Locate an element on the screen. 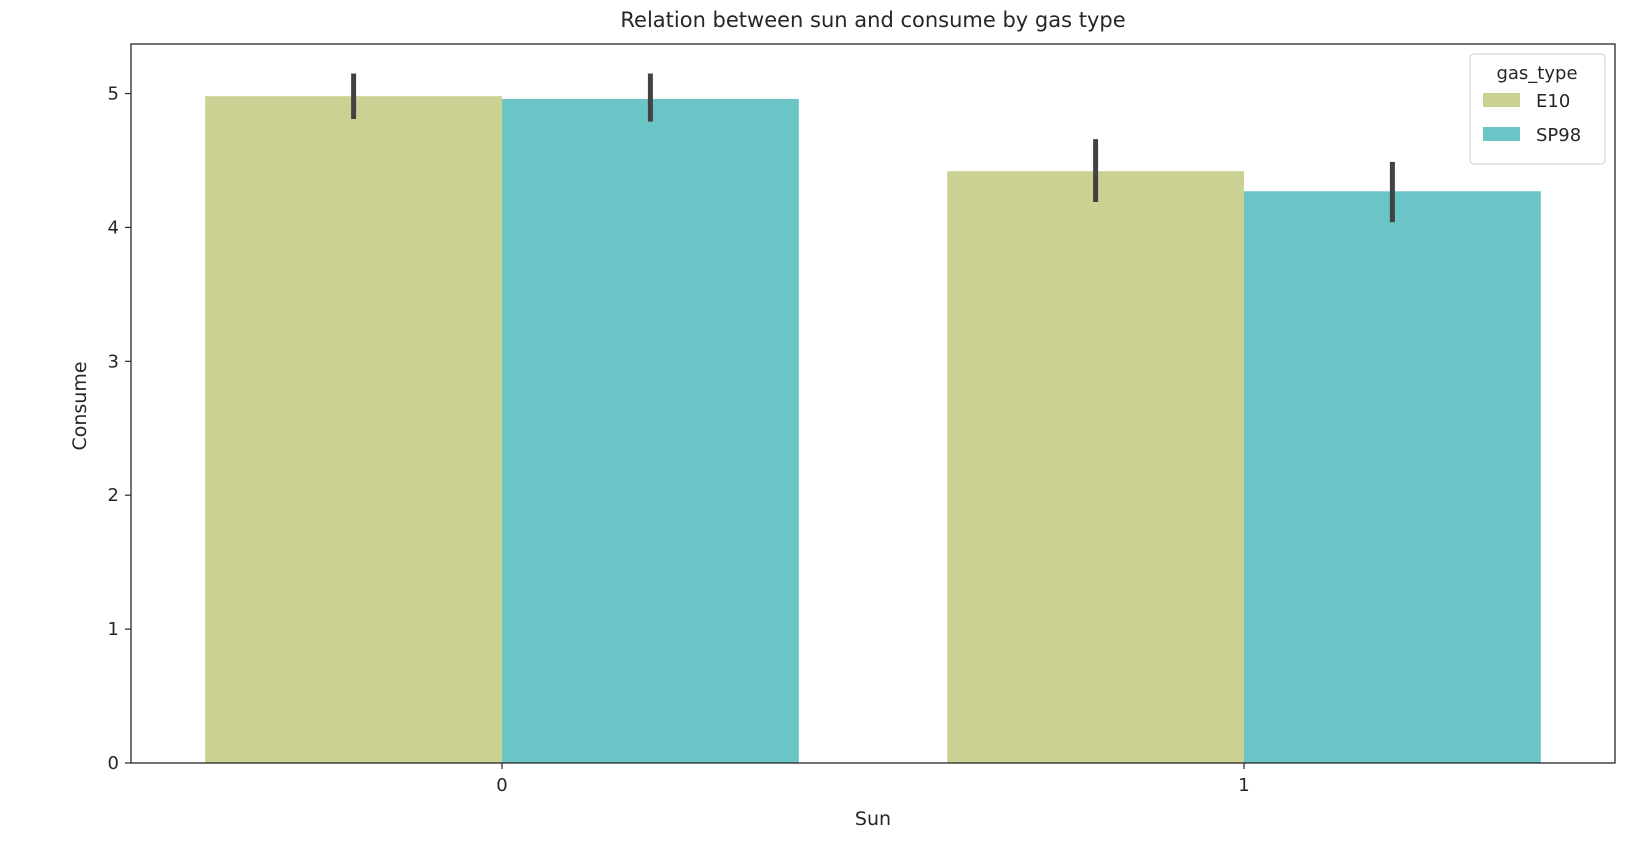 The image size is (1644, 844). y-tick-label: 0 is located at coordinates (113, 763).